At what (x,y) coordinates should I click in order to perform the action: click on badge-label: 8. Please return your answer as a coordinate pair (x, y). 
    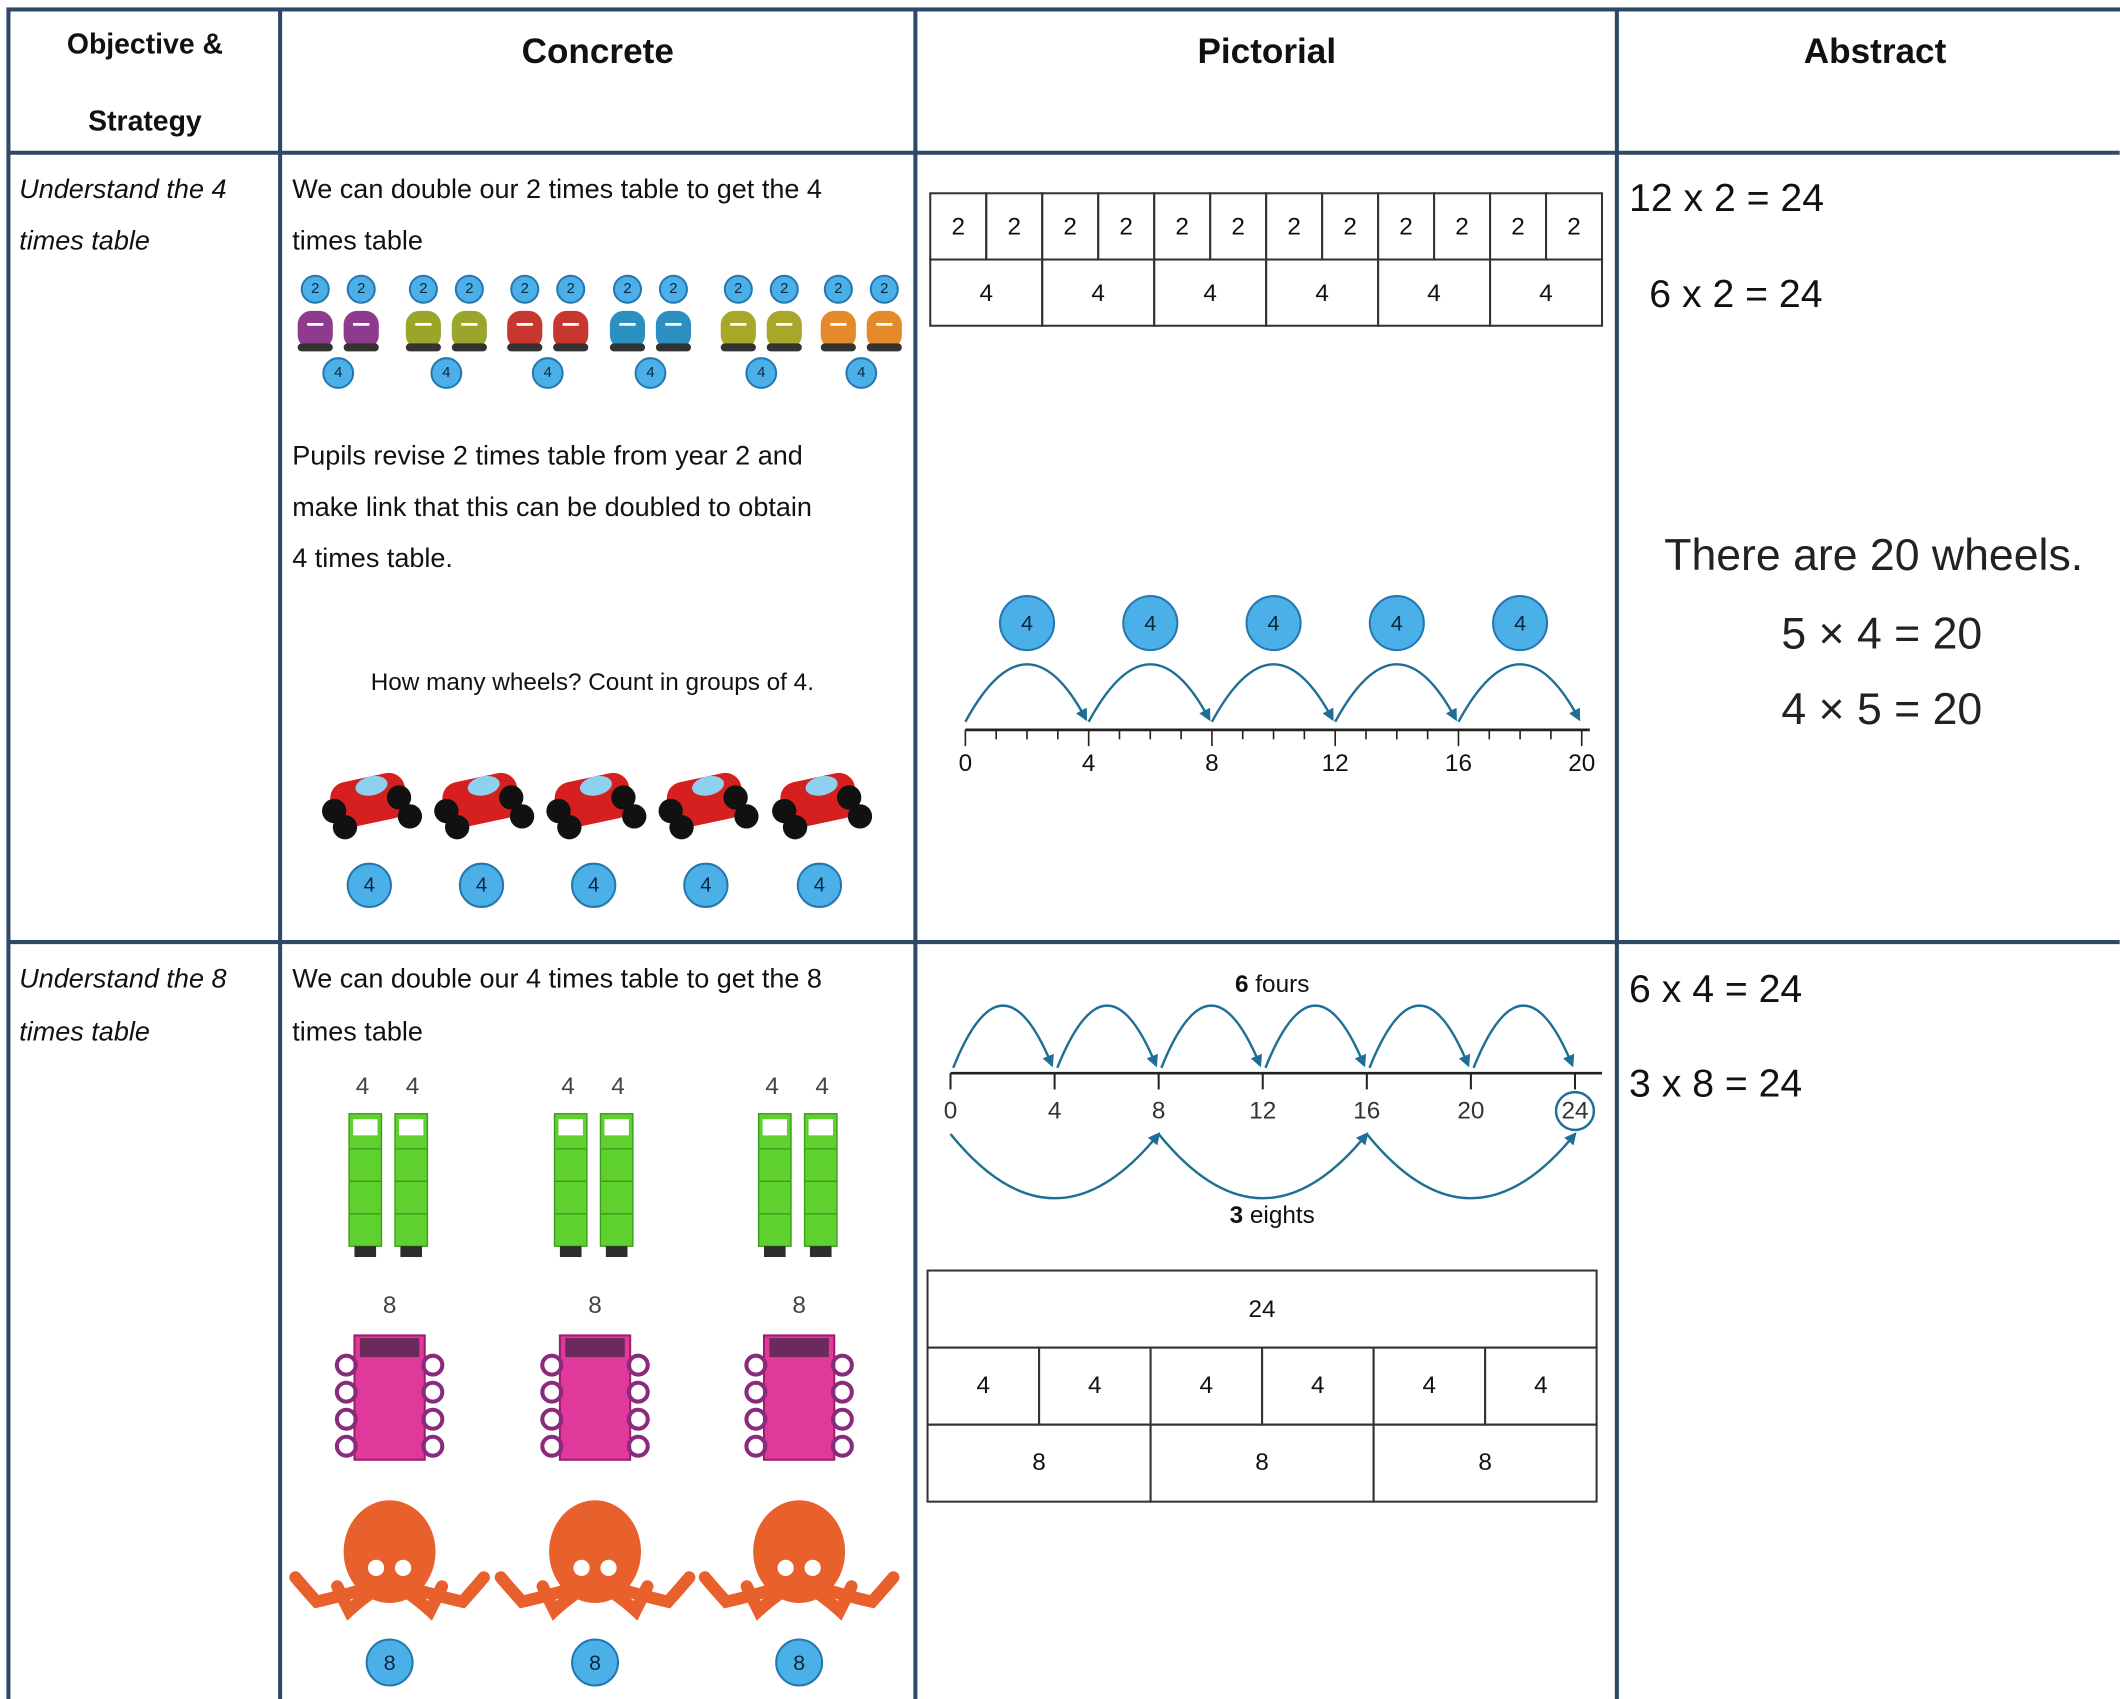
    Looking at the image, I should click on (390, 1662).